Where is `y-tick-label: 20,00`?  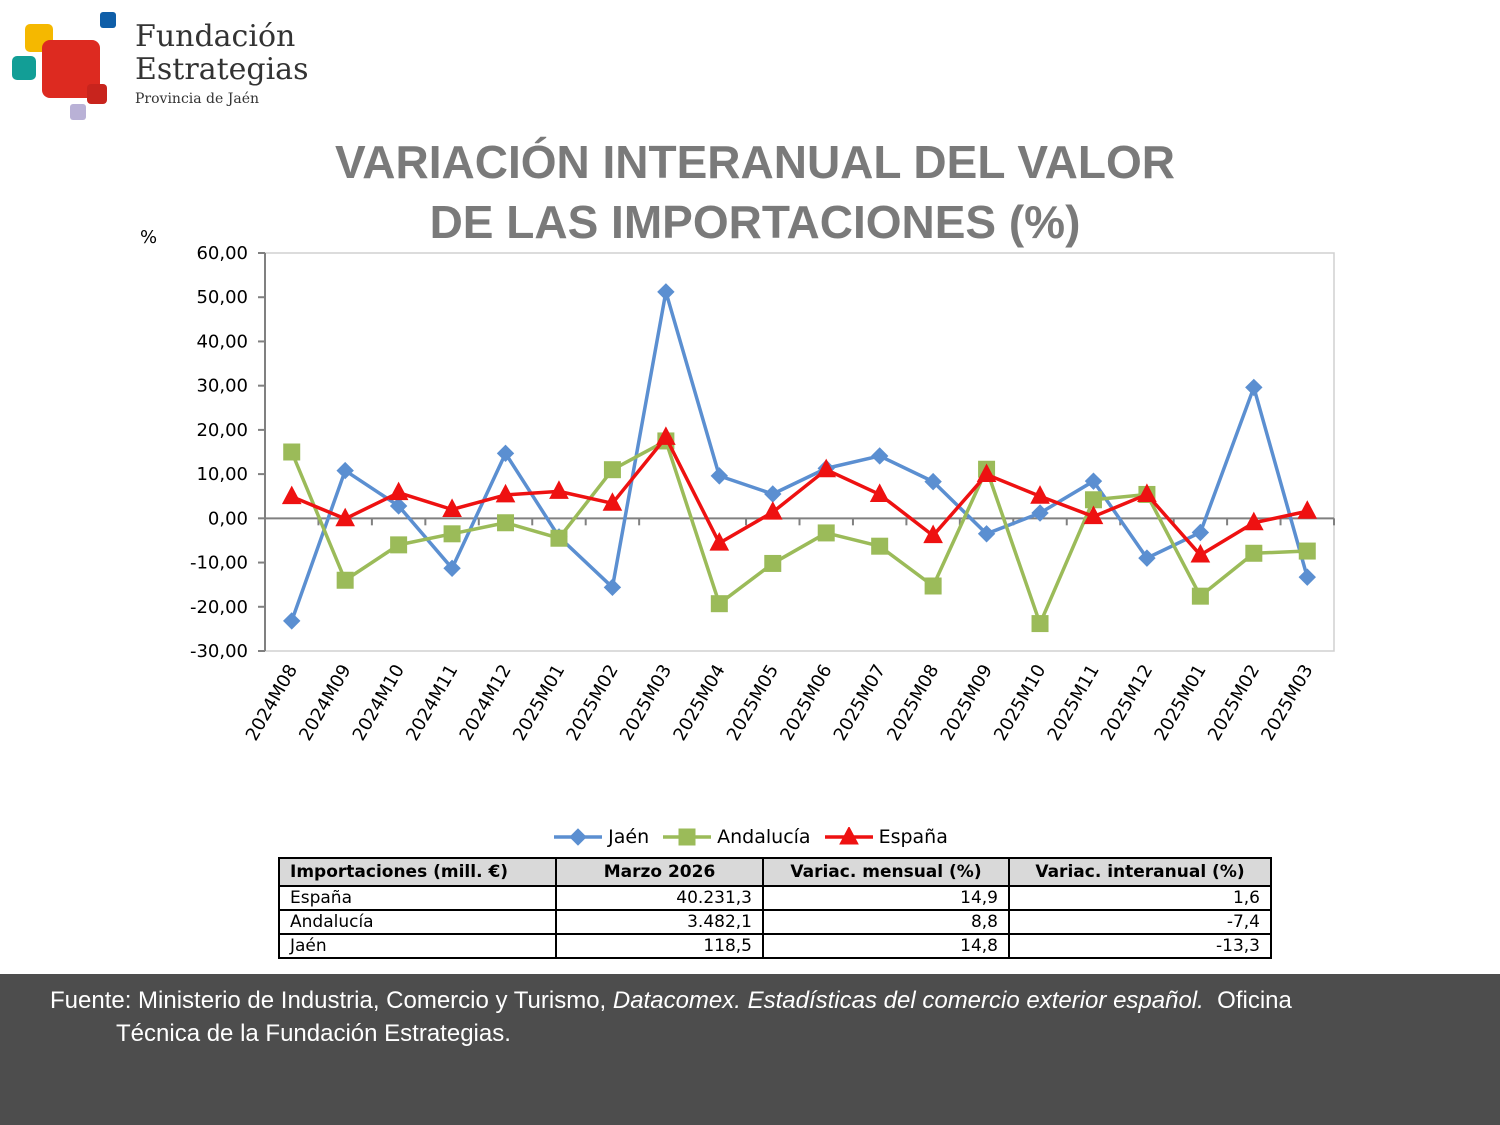
y-tick-label: 20,00 is located at coordinates (222, 430).